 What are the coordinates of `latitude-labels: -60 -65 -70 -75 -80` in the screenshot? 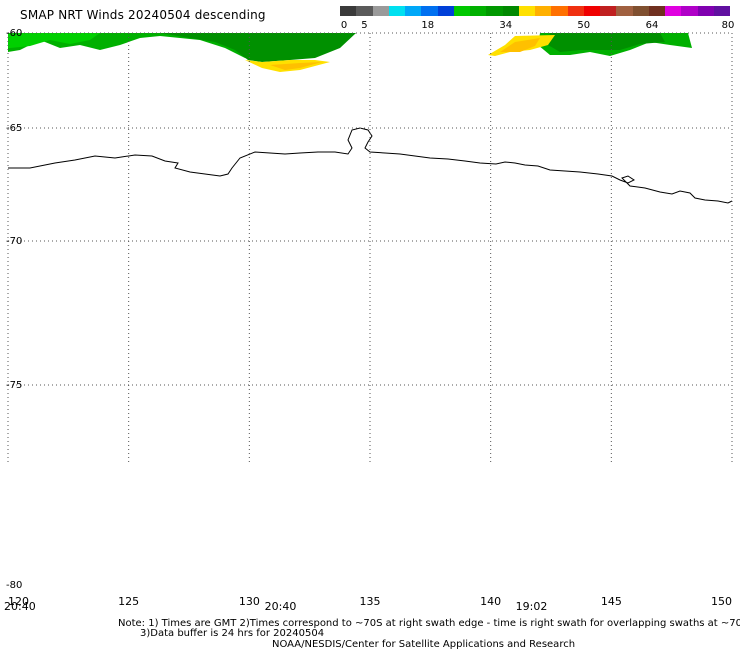 It's located at (14, 309).